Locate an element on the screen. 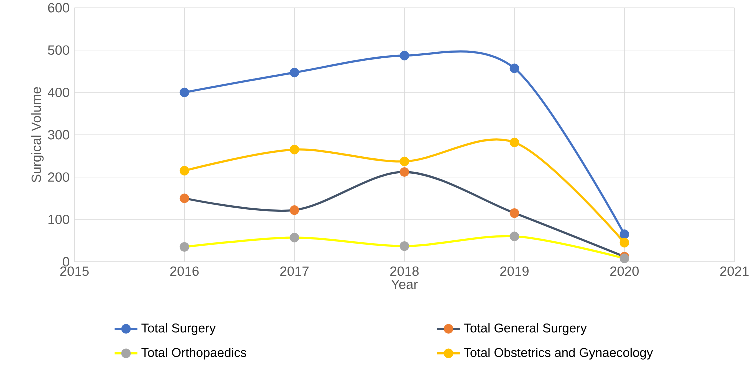 The height and width of the screenshot is (388, 750). y-tick-label: 600 is located at coordinates (59, 8).